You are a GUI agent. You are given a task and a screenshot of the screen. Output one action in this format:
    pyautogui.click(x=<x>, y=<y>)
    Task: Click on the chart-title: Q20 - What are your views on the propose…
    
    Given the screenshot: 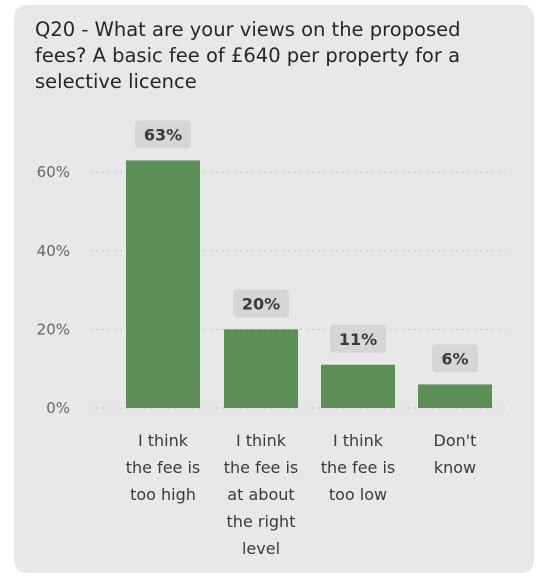 What is the action you would take?
    pyautogui.click(x=248, y=55)
    